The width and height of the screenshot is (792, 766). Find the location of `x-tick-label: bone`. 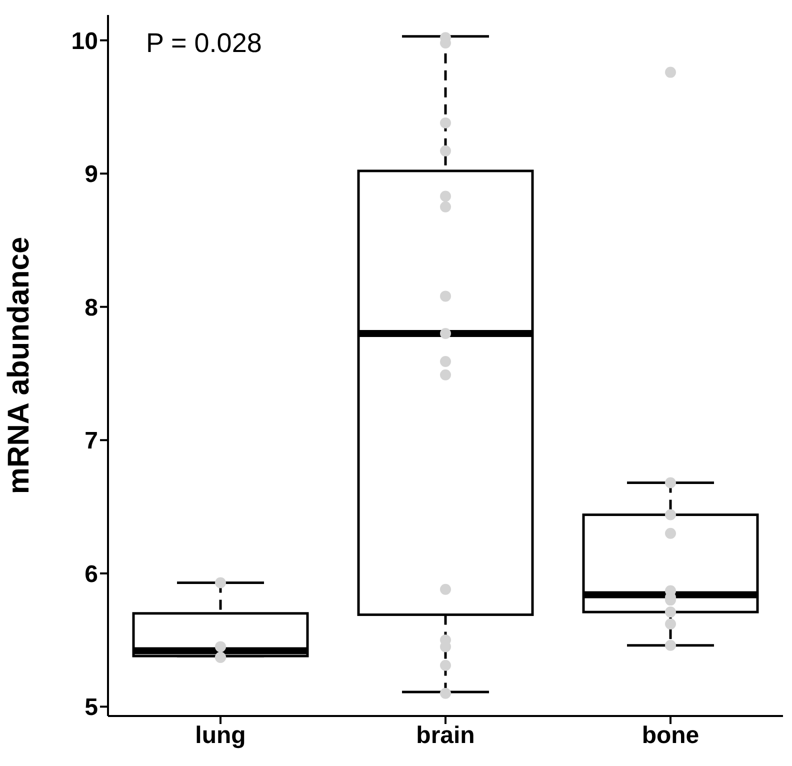

x-tick-label: bone is located at coordinates (671, 736).